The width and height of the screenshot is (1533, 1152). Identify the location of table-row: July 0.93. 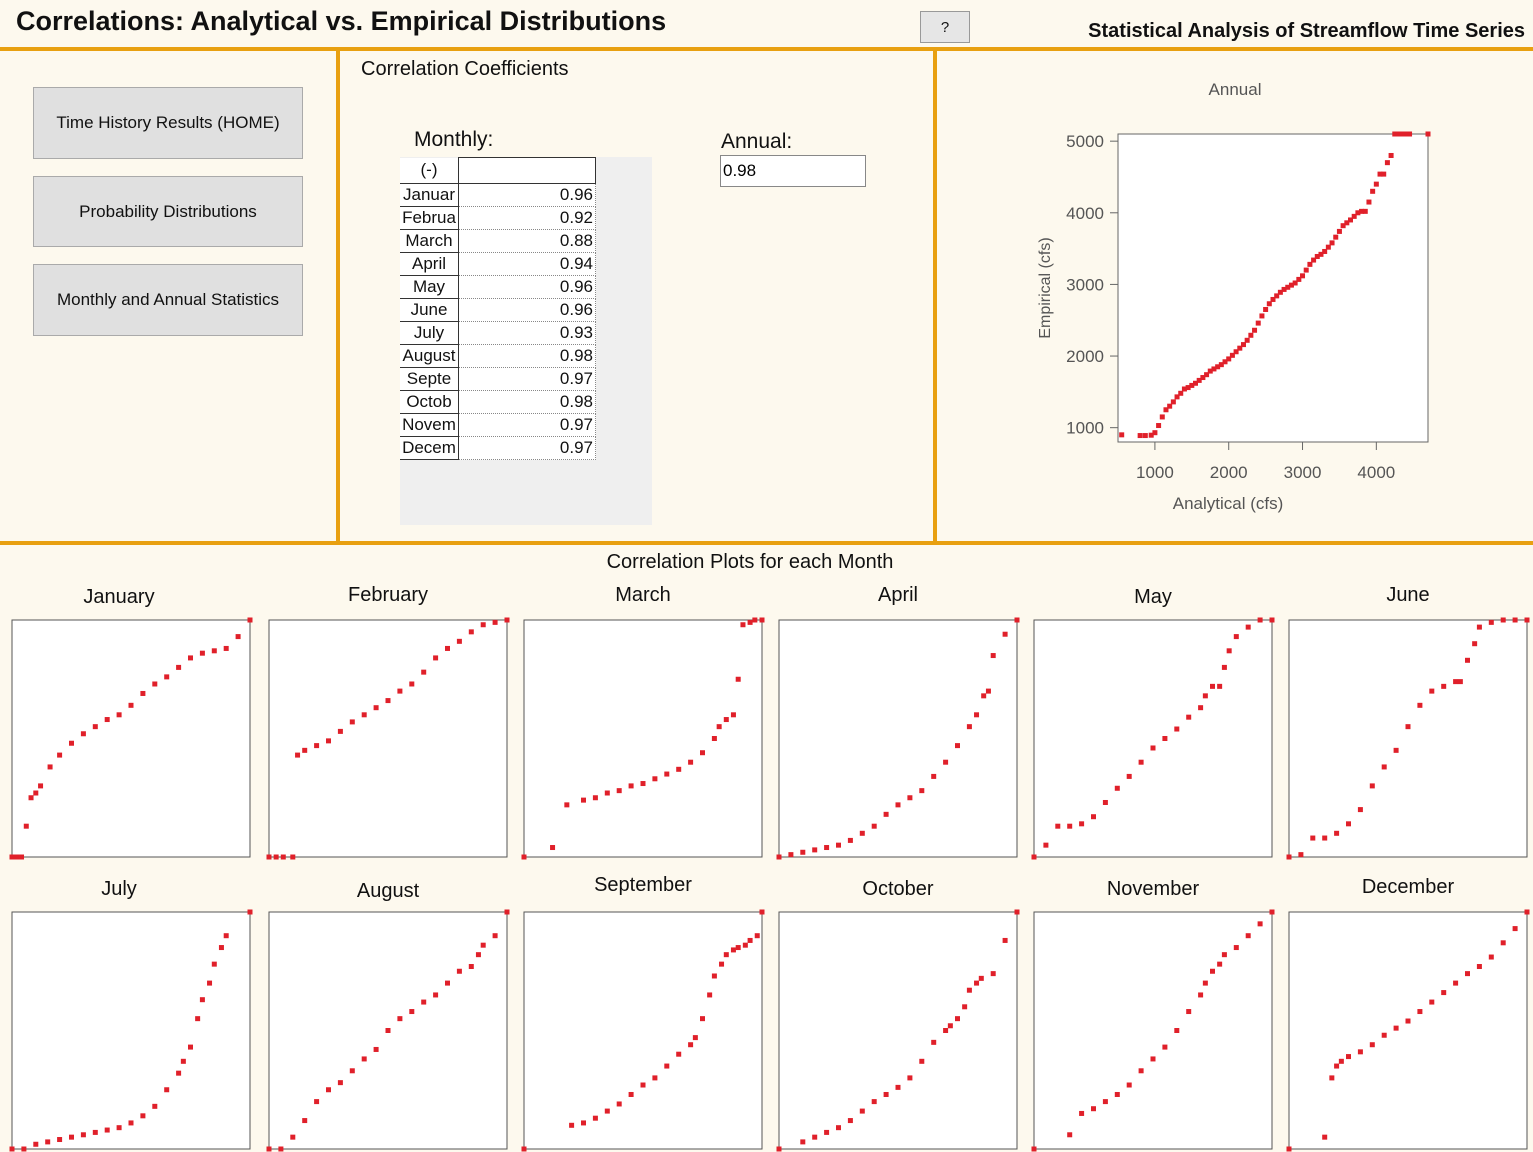
(498, 333).